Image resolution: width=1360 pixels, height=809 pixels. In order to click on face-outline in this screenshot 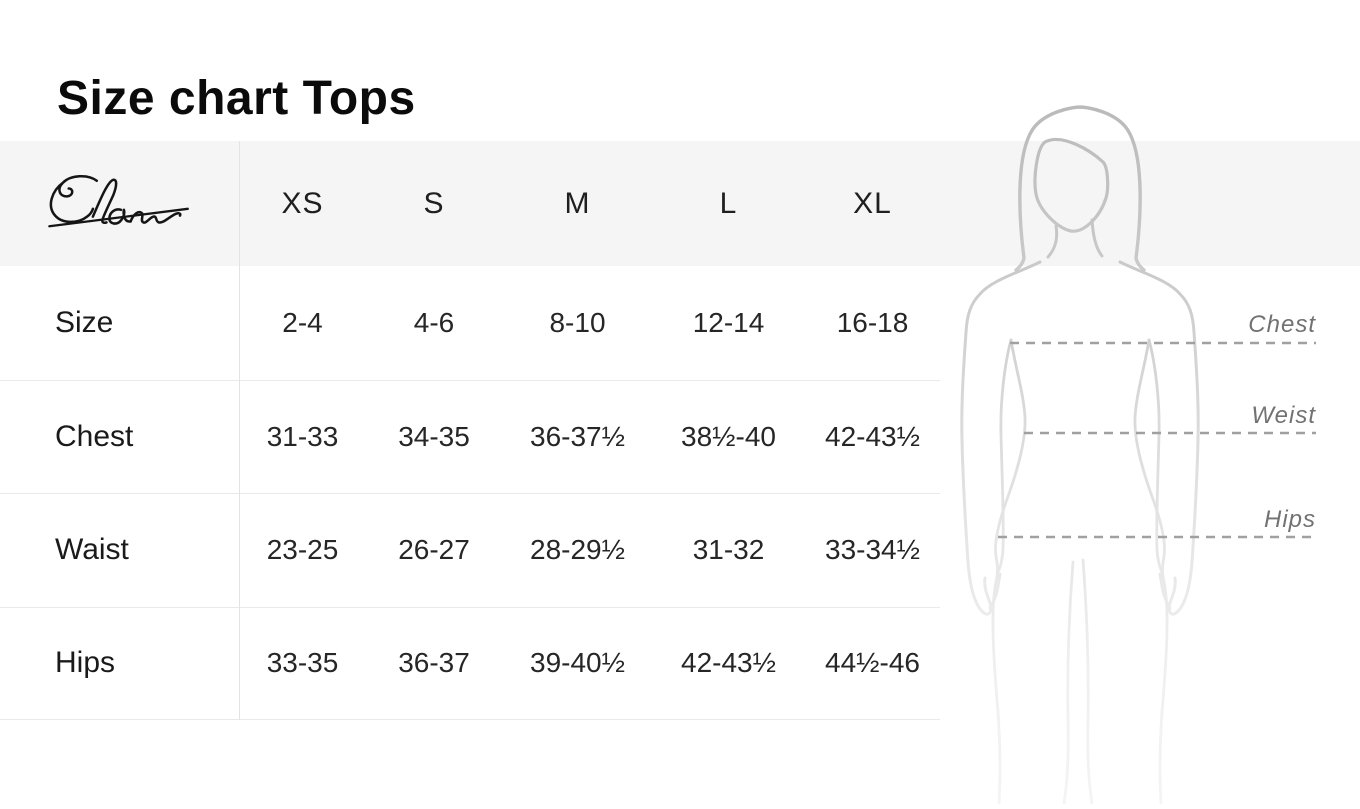, I will do `click(1071, 185)`.